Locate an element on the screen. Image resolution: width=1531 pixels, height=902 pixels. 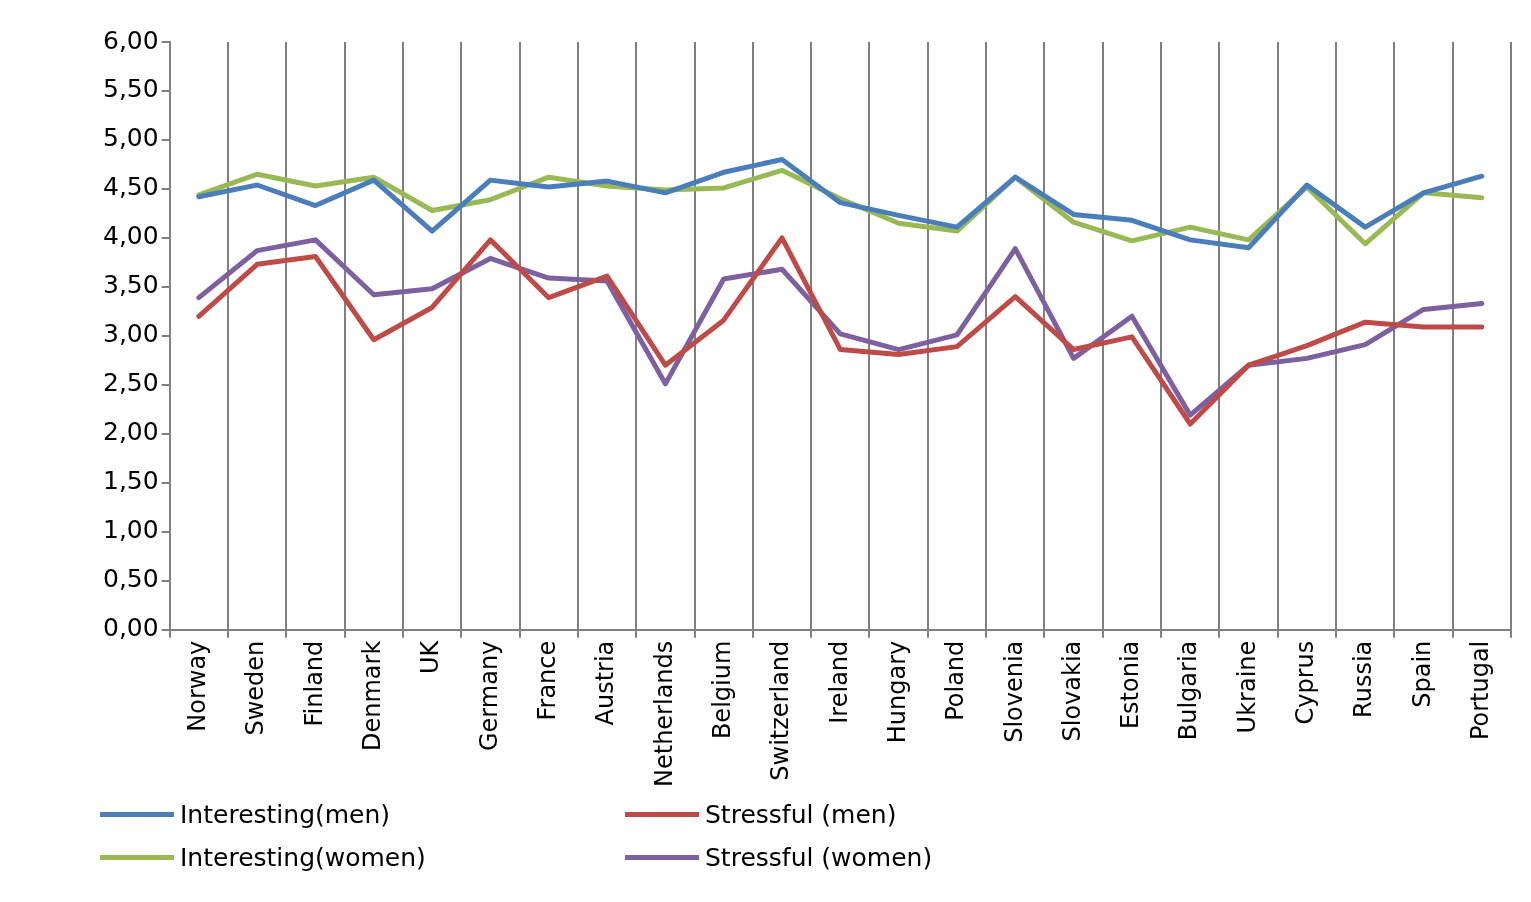
legend-label: Stressful (men) is located at coordinates (801, 814).